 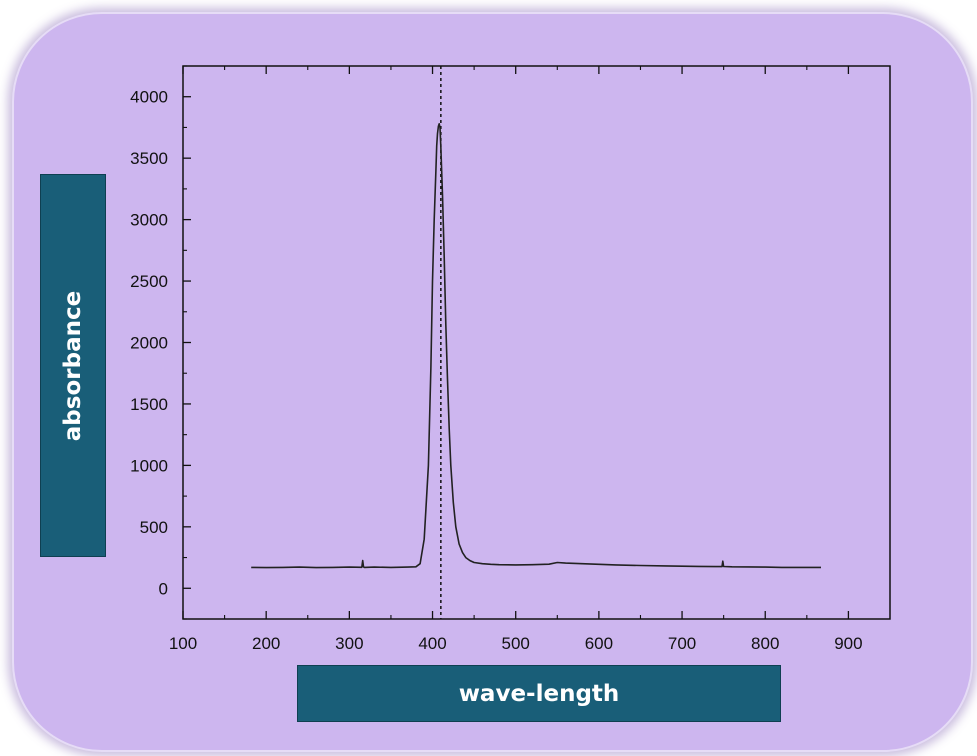 What do you see at coordinates (149, 465) in the screenshot?
I see `y-tick-label: 1000` at bounding box center [149, 465].